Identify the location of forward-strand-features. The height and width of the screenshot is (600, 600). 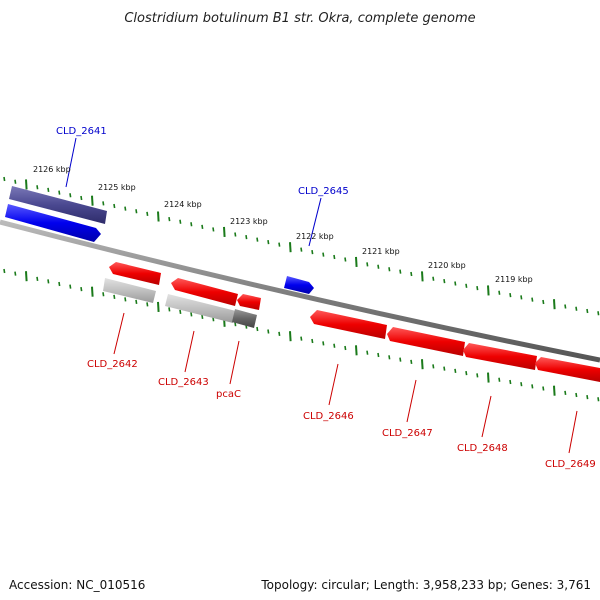
(159, 240).